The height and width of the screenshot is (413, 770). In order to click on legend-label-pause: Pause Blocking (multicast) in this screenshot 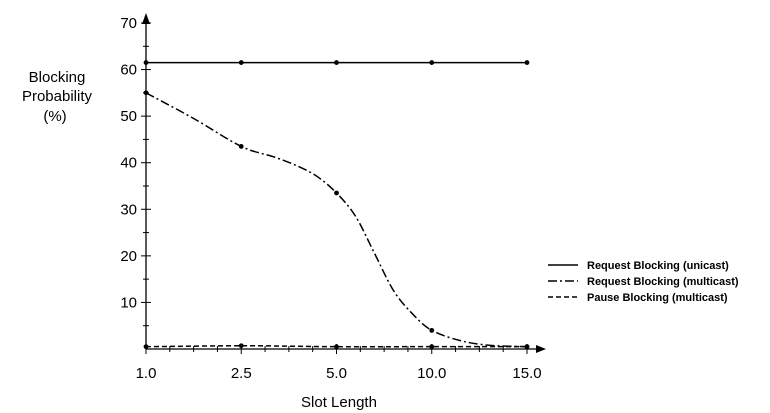, I will do `click(657, 298)`.